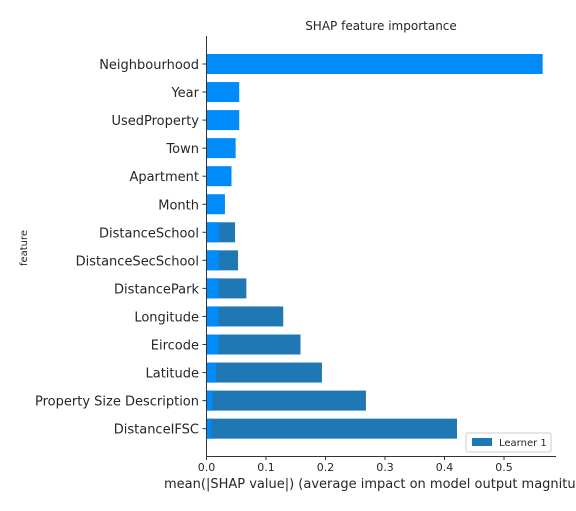 This screenshot has height=511, width=576. I want to click on y-axis-label: feature, so click(24, 248).